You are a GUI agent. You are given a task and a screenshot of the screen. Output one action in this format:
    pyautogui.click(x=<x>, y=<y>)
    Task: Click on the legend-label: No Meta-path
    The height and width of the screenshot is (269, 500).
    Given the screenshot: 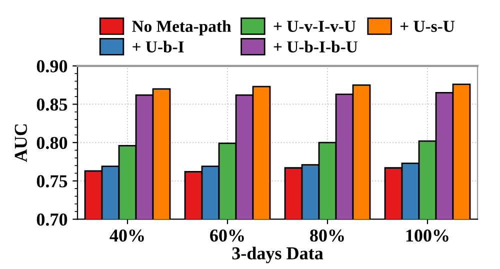 What is the action you would take?
    pyautogui.click(x=182, y=28)
    